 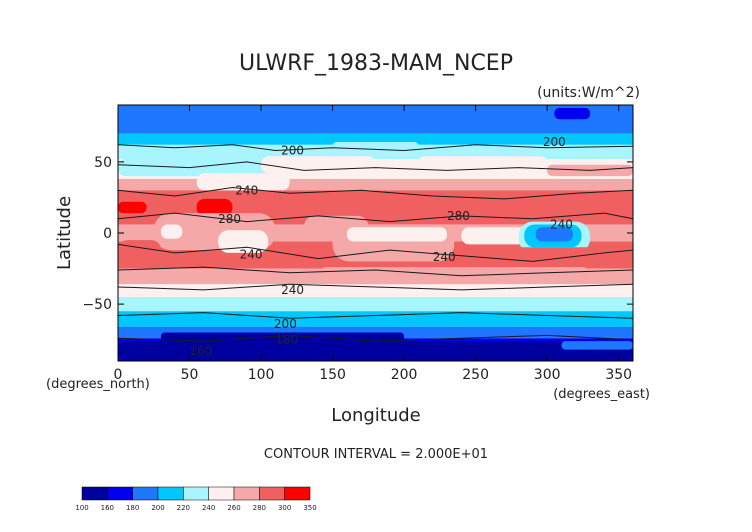 What do you see at coordinates (292, 290) in the screenshot?
I see `contour-label-8: 240` at bounding box center [292, 290].